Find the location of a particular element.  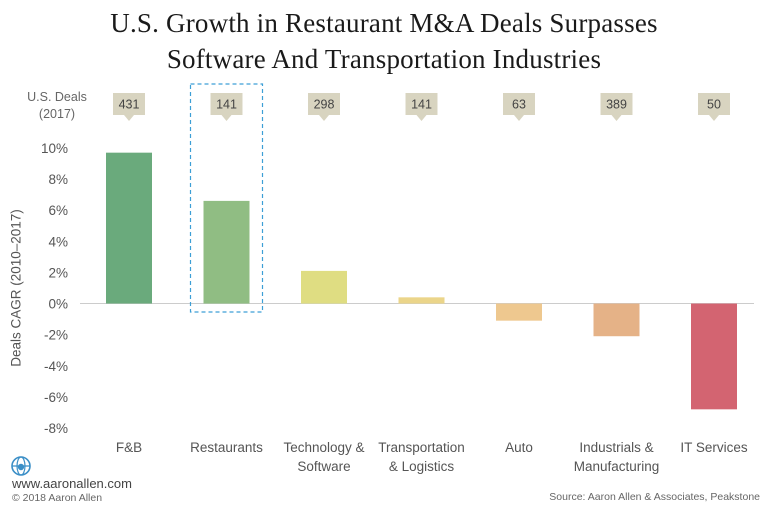

chart-title-line-2: Software And Transportation Industries is located at coordinates (384, 59).